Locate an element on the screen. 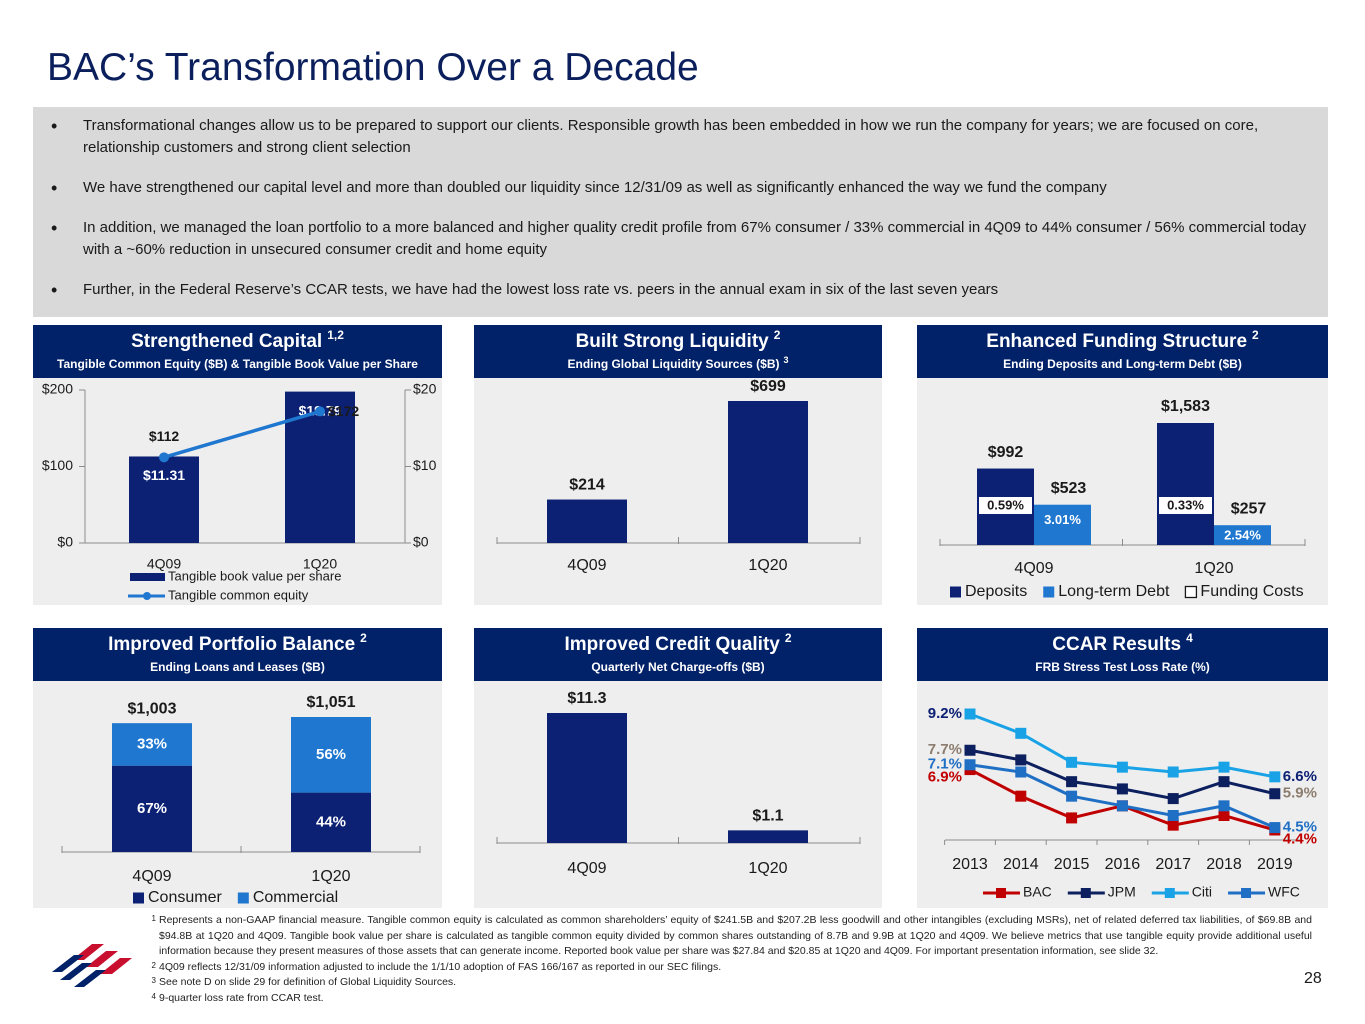 The image size is (1365, 1024). bar-value-label: $11.31 is located at coordinates (164, 475).